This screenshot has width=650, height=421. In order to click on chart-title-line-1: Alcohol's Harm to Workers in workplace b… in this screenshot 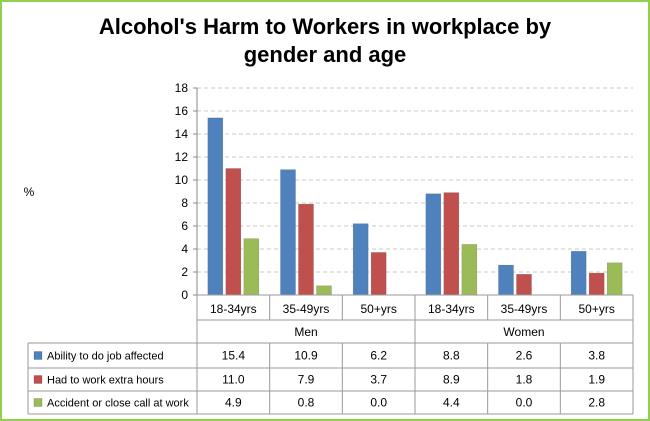, I will do `click(325, 26)`.